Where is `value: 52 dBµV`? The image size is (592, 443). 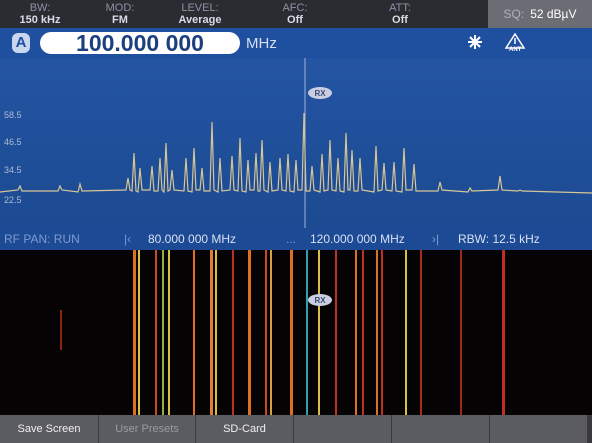 value: 52 dBµV is located at coordinates (553, 14).